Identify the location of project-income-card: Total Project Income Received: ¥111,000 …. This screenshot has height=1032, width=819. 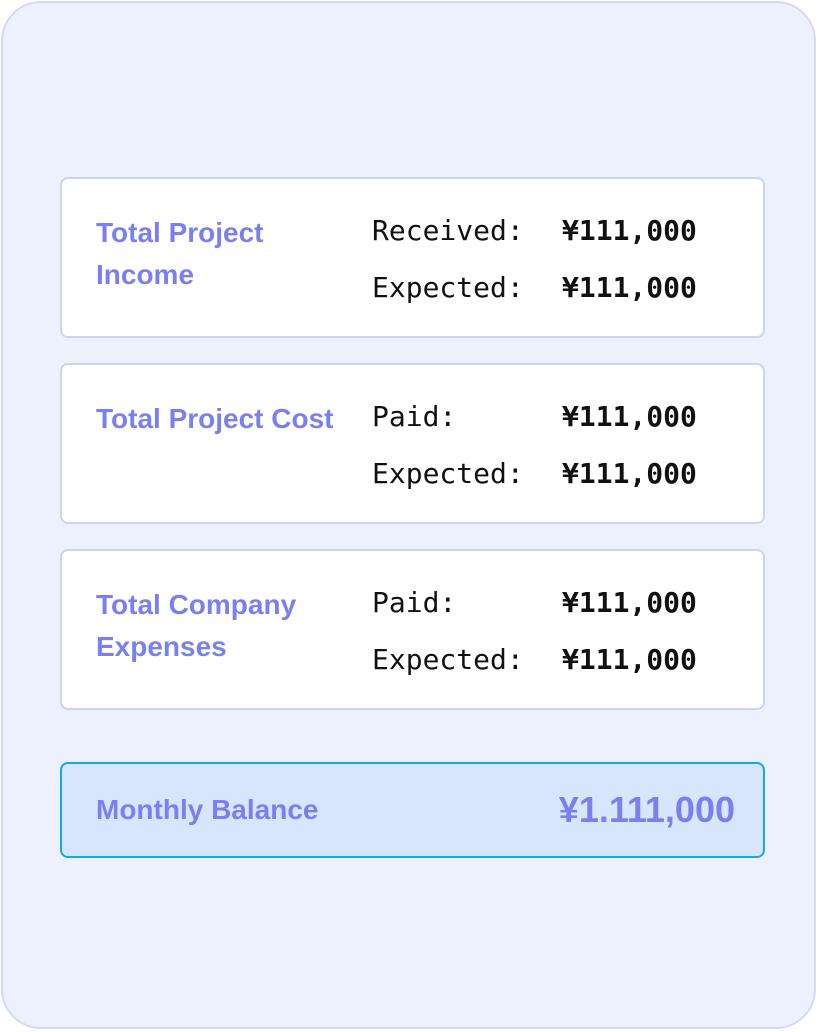
(412, 257).